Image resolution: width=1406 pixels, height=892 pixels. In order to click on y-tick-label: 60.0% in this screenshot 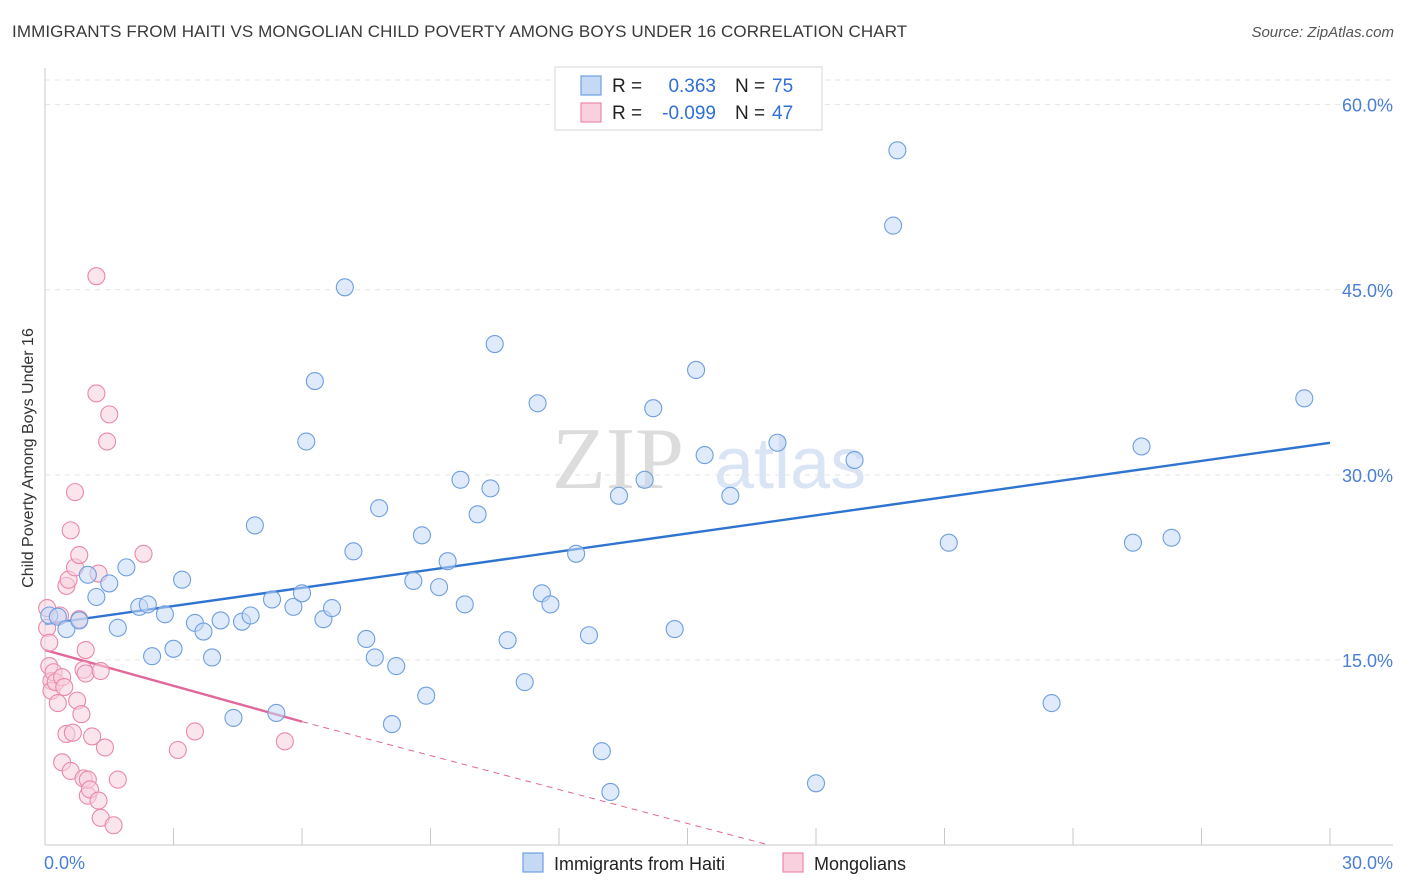, I will do `click(1367, 106)`.